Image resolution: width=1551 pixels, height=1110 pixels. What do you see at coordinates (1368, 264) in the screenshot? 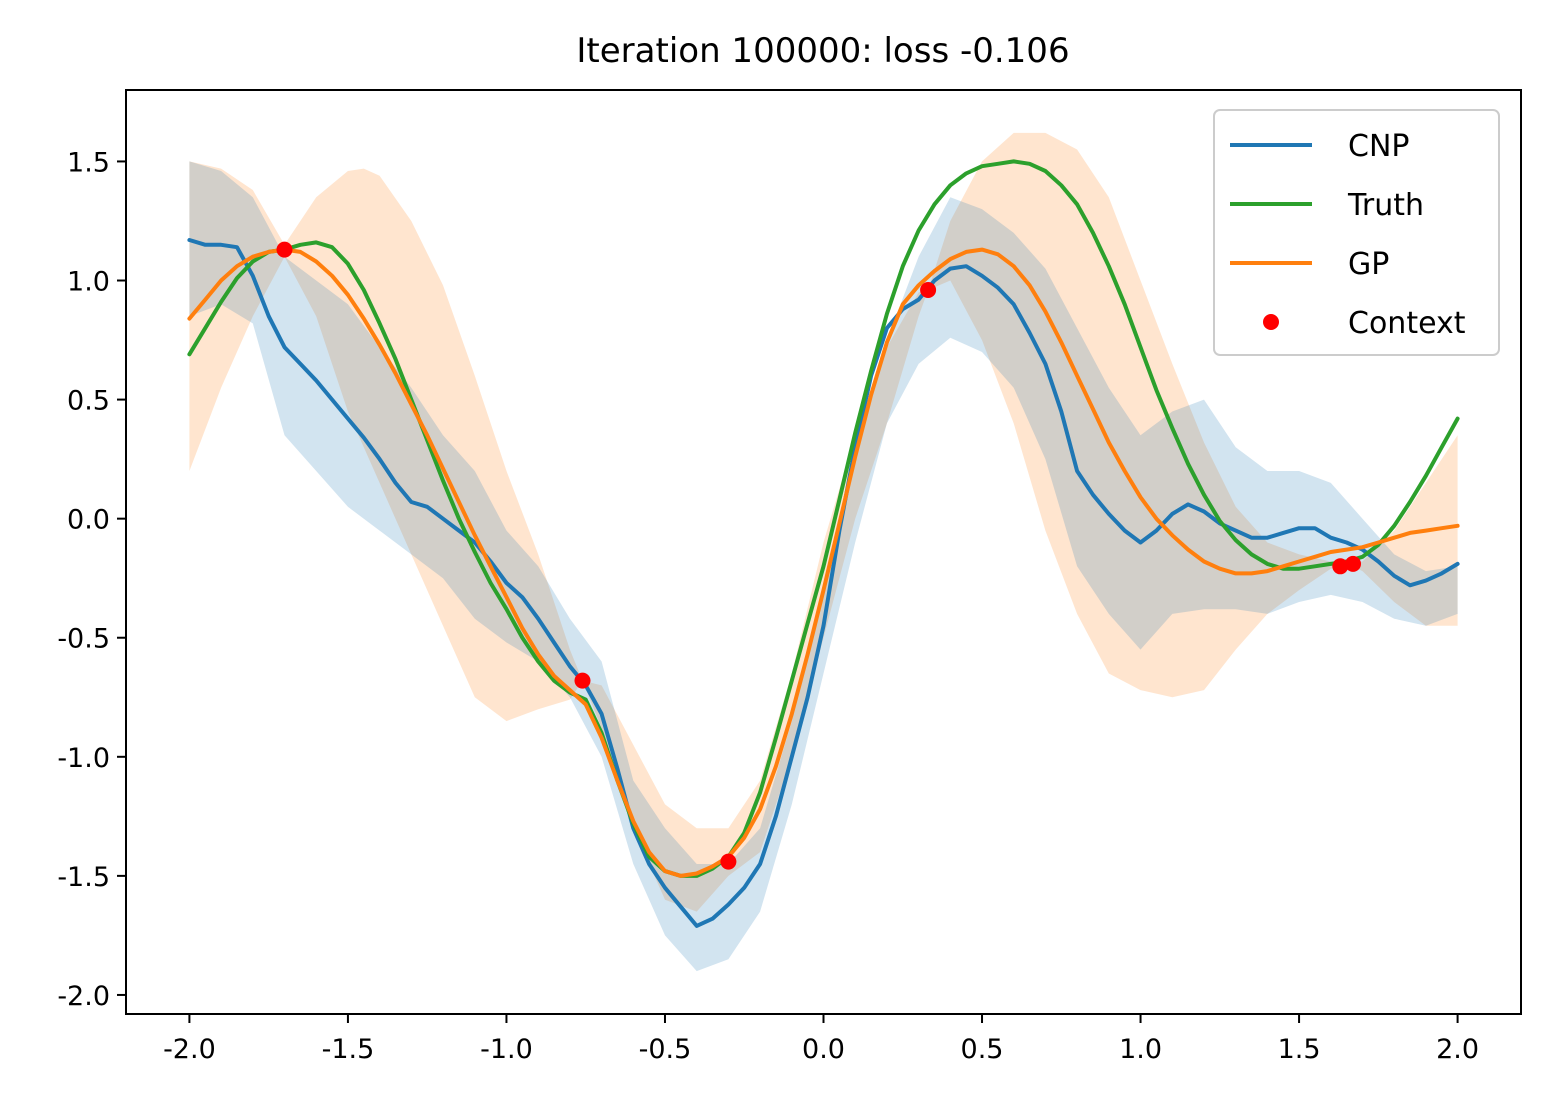
I see `legend-label-gp: GP` at bounding box center [1368, 264].